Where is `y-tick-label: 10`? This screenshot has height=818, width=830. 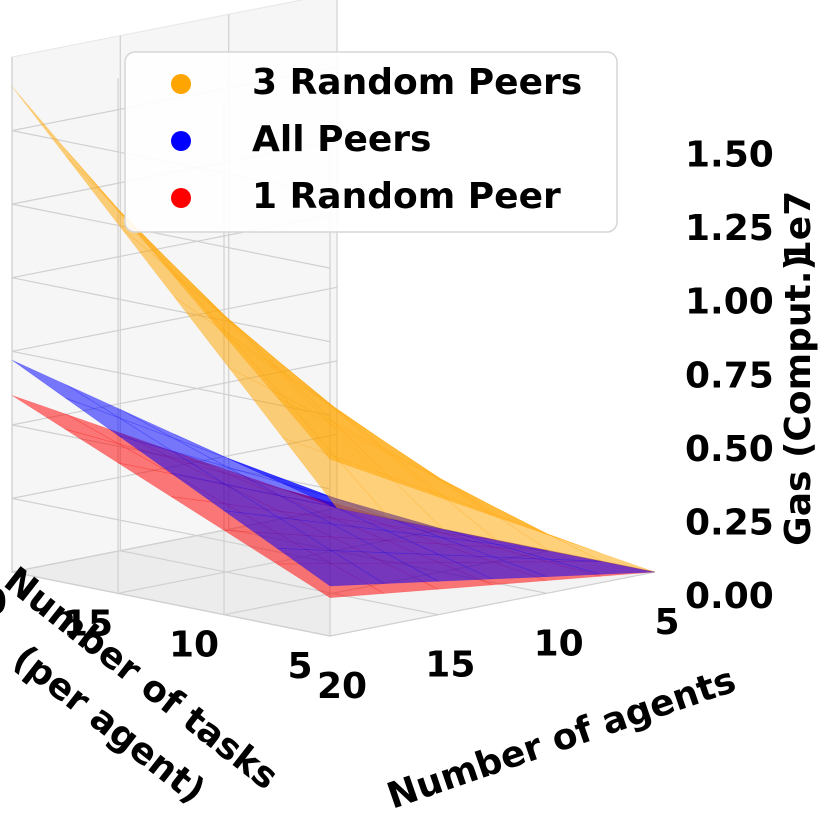
y-tick-label: 10 is located at coordinates (194, 645).